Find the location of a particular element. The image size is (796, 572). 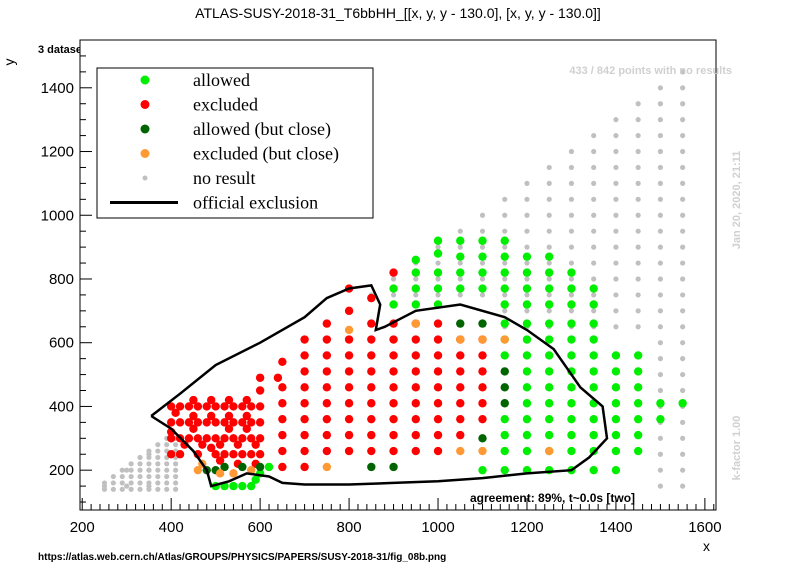

y-tick-label: 1200 is located at coordinates (57, 152).